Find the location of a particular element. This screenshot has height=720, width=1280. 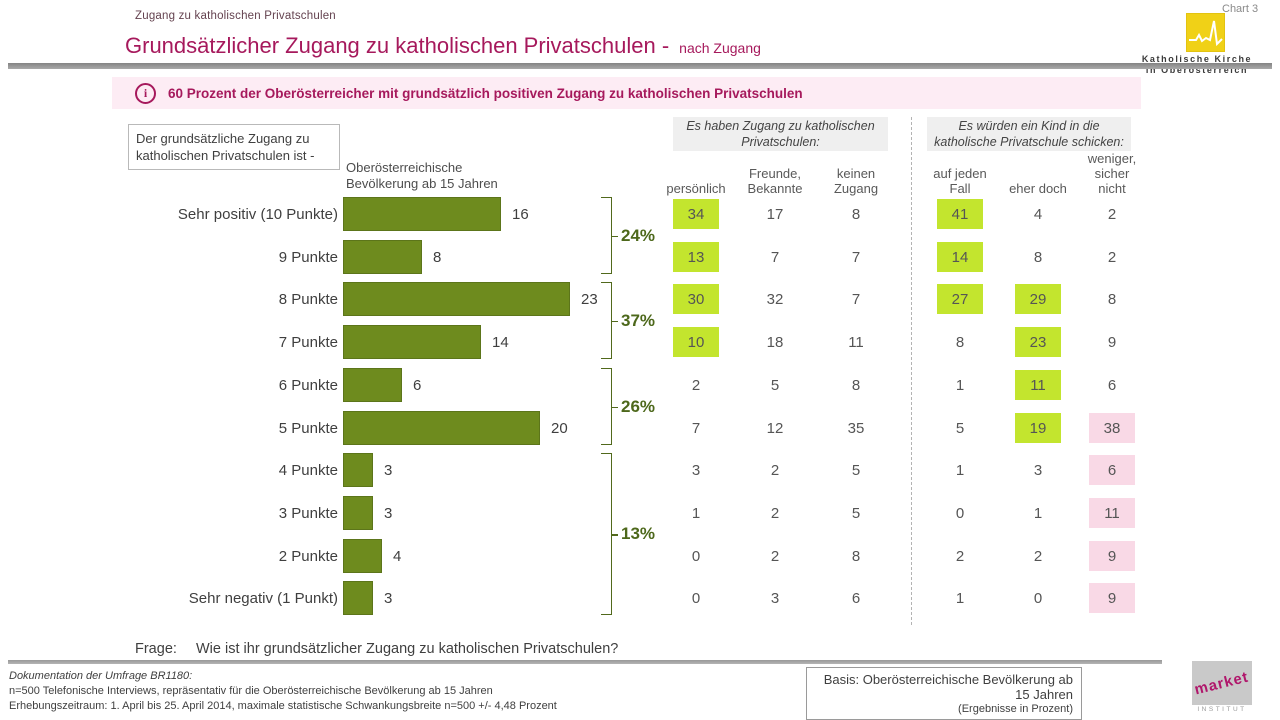

category-label: 2 Punkte is located at coordinates (308, 556).